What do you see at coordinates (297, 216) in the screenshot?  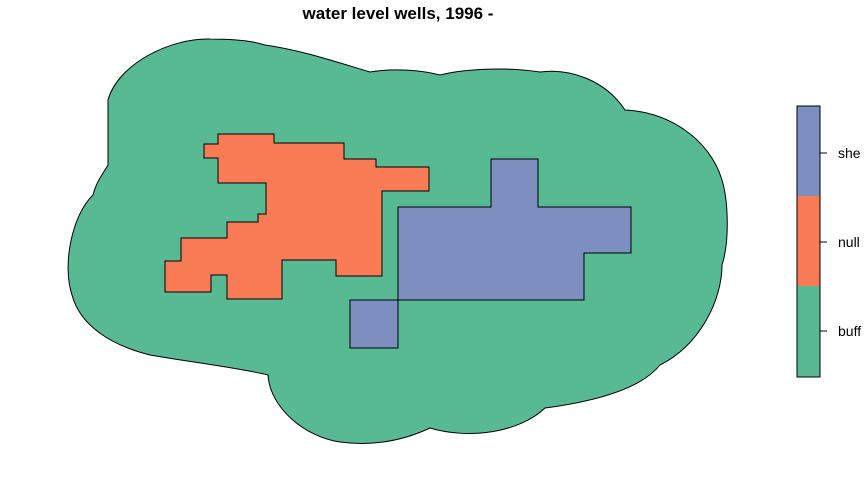 I see `null-region` at bounding box center [297, 216].